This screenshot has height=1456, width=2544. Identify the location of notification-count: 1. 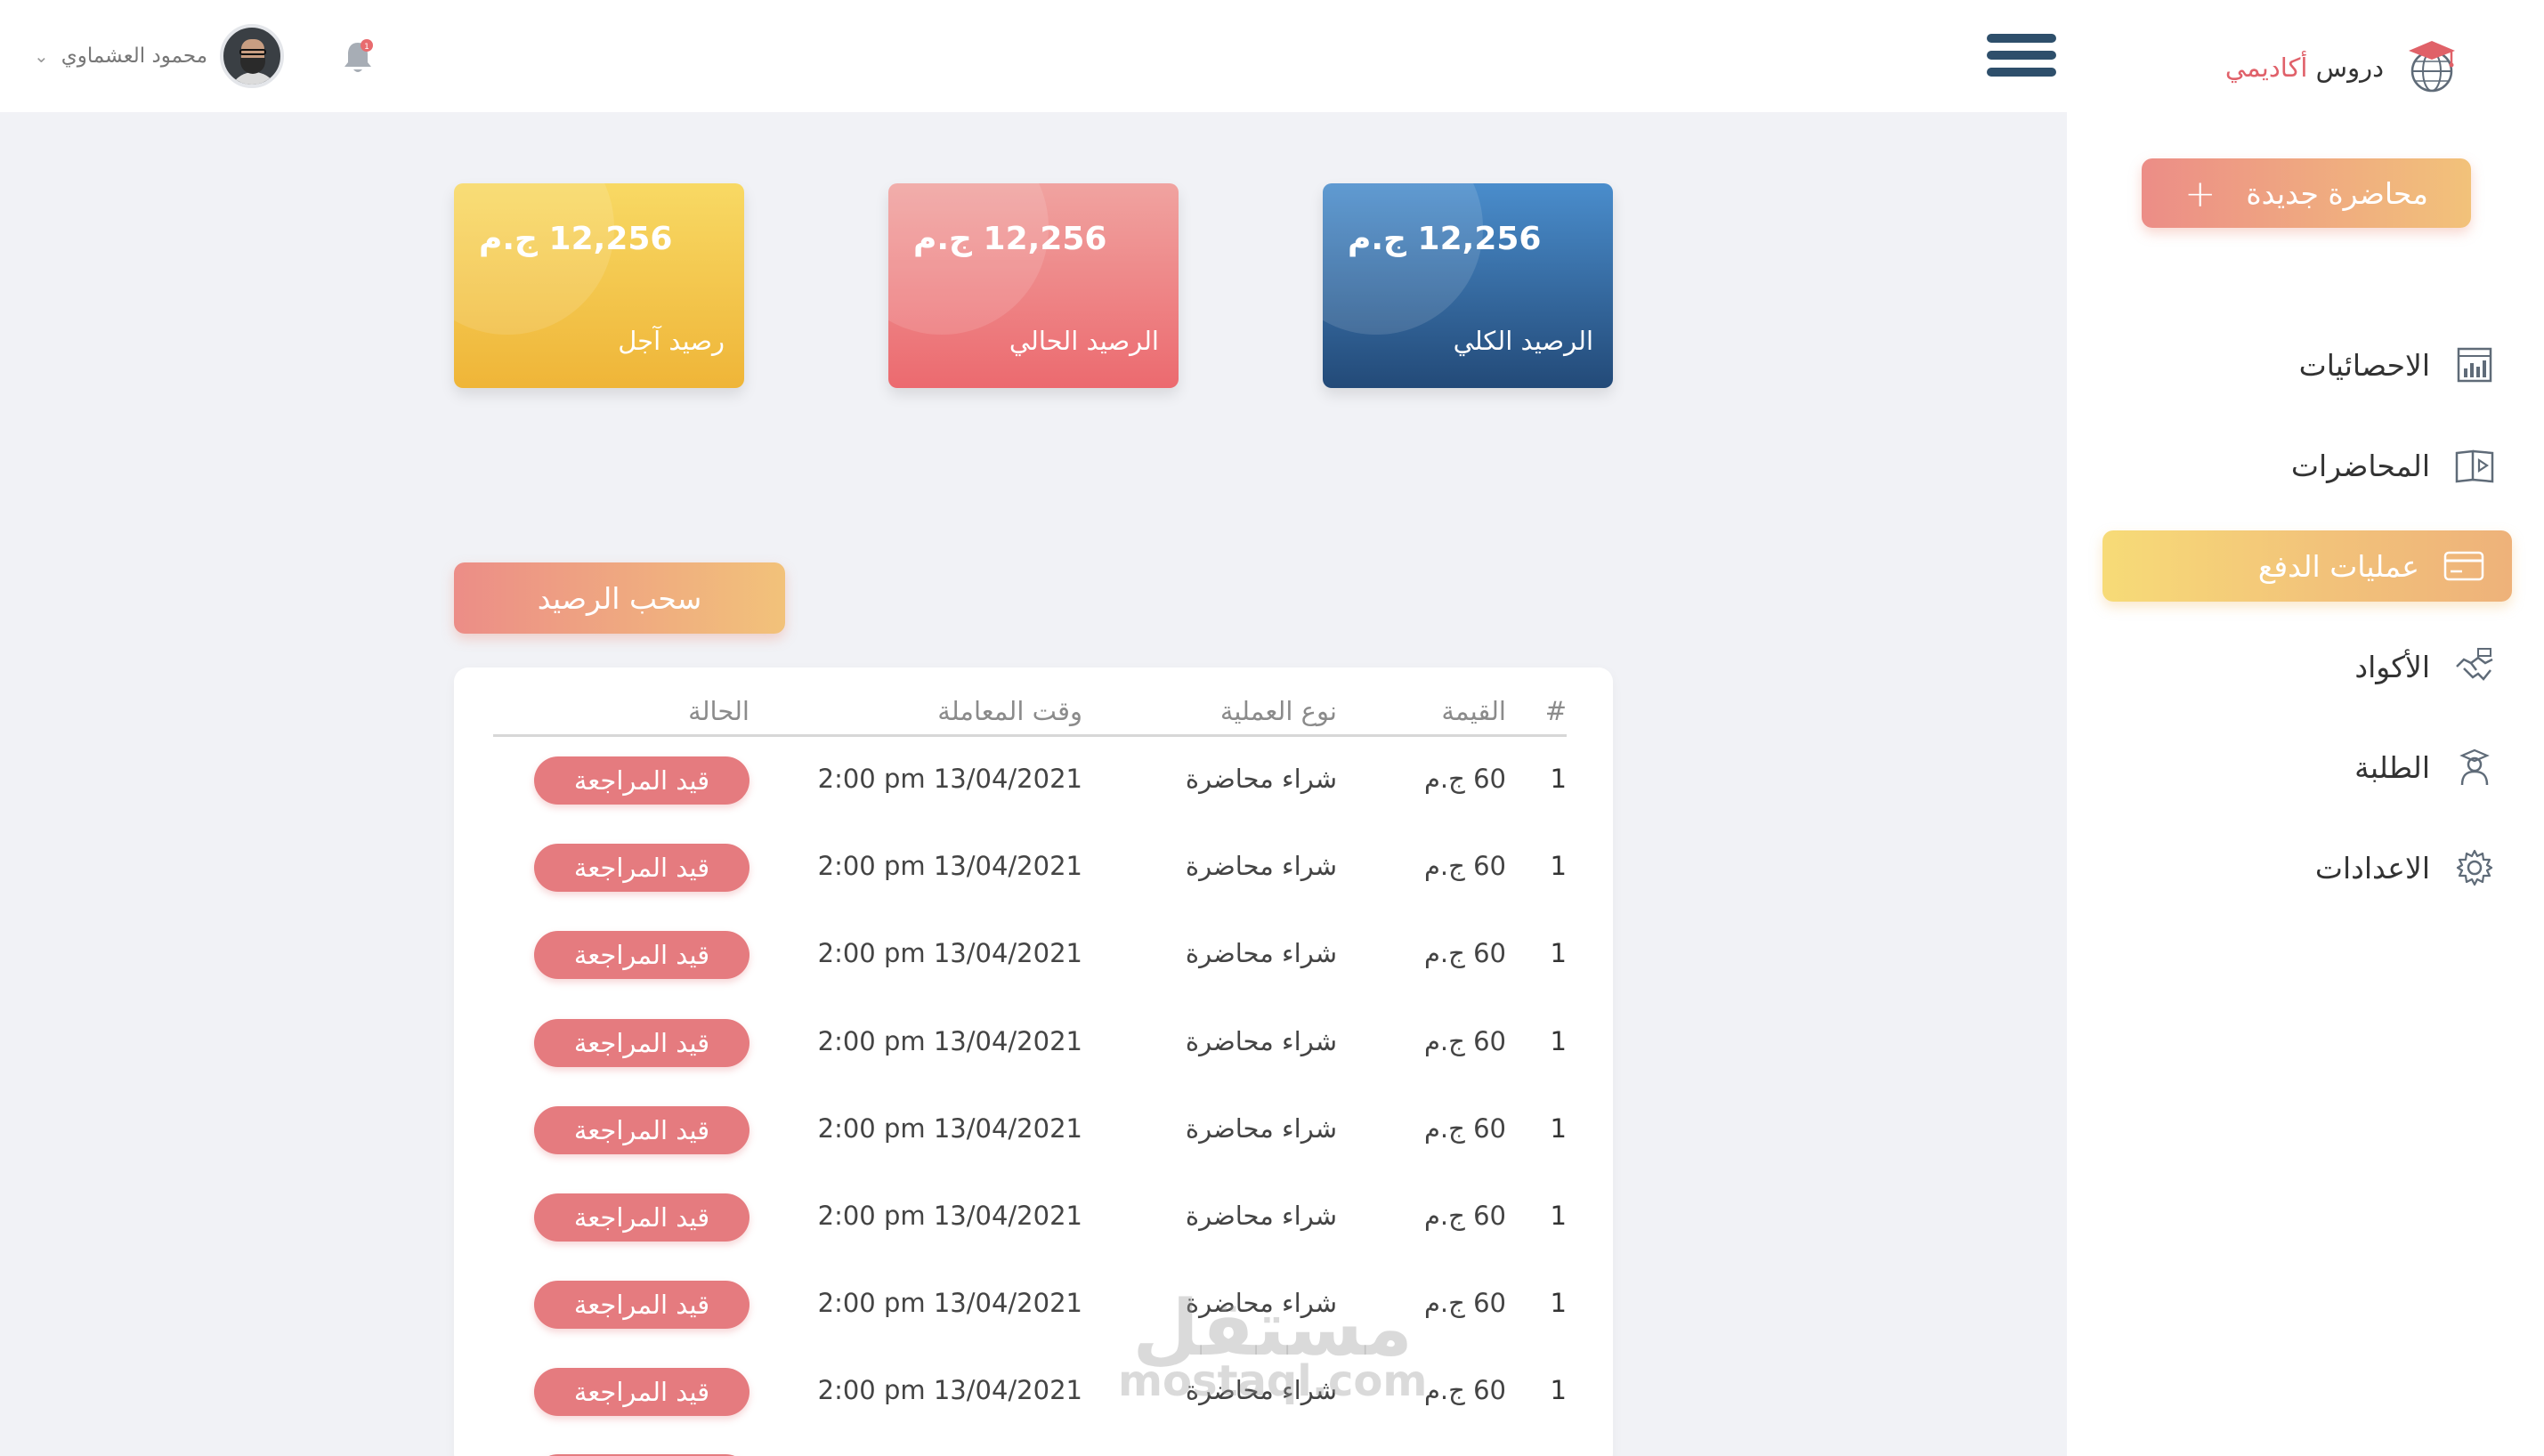
(366, 47).